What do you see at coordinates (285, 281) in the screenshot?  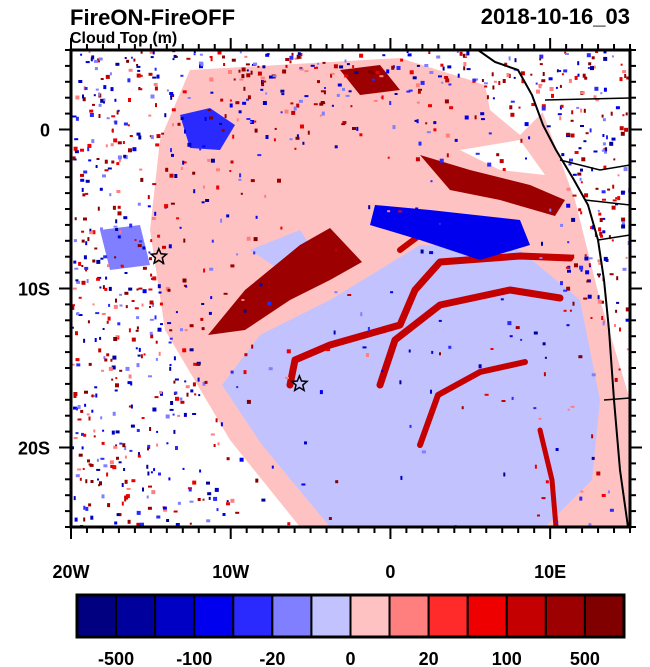 I see `strong-positive-band` at bounding box center [285, 281].